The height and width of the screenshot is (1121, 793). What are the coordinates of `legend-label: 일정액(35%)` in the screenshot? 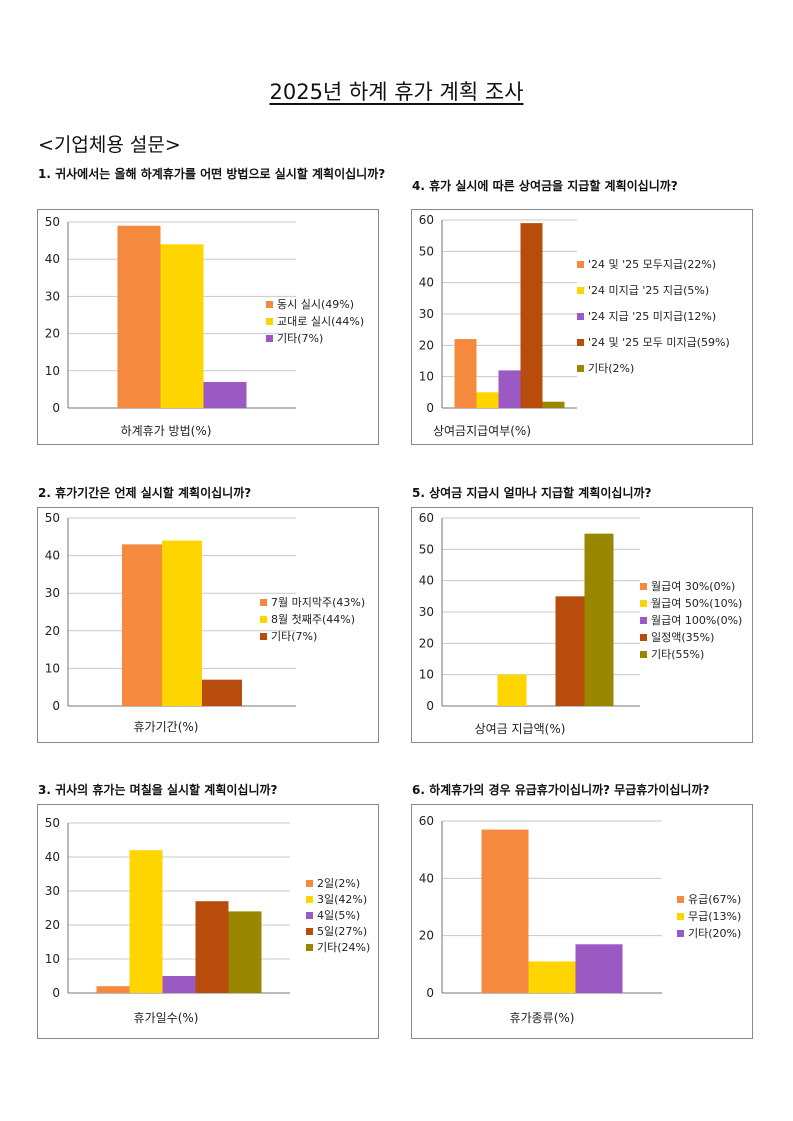 It's located at (682, 637).